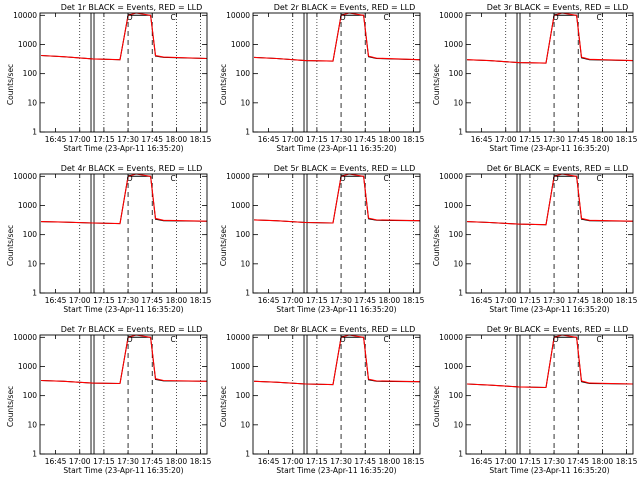  What do you see at coordinates (345, 7) in the screenshot?
I see `chart-title: Det 2r BLACK = Events, RED = LLD` at bounding box center [345, 7].